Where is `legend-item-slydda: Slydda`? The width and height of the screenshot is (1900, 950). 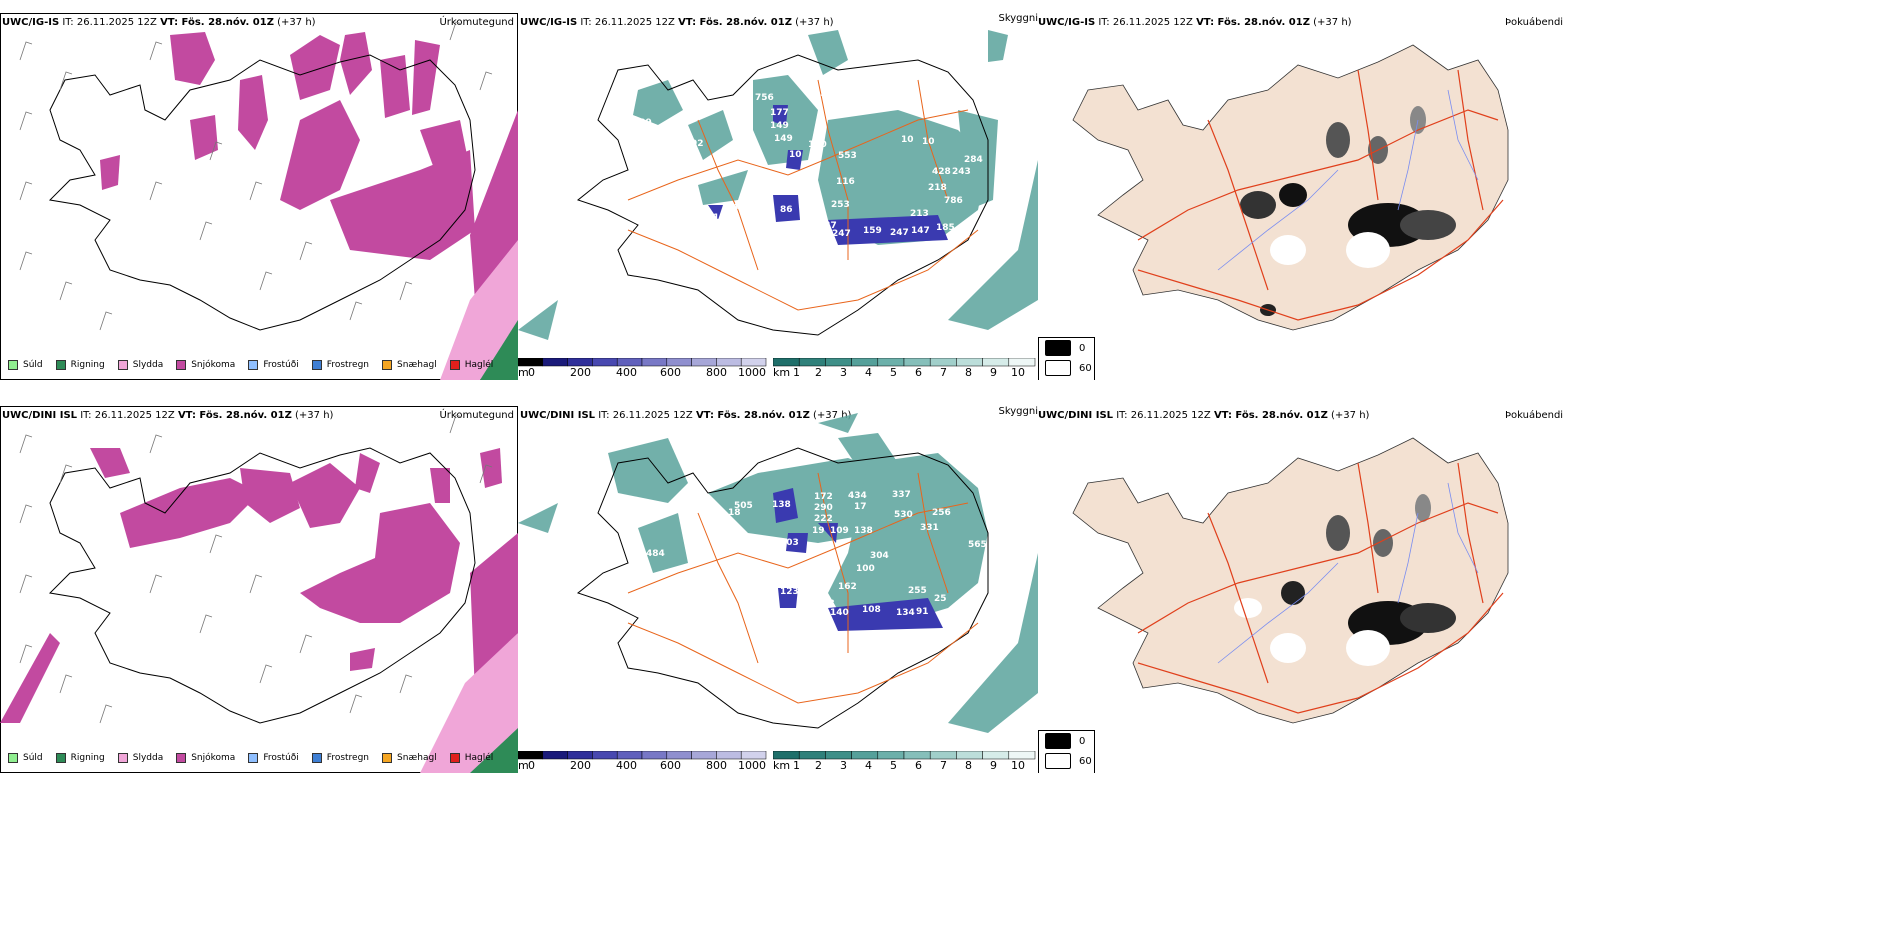 legend-item-slydda: Slydda is located at coordinates (140, 365).